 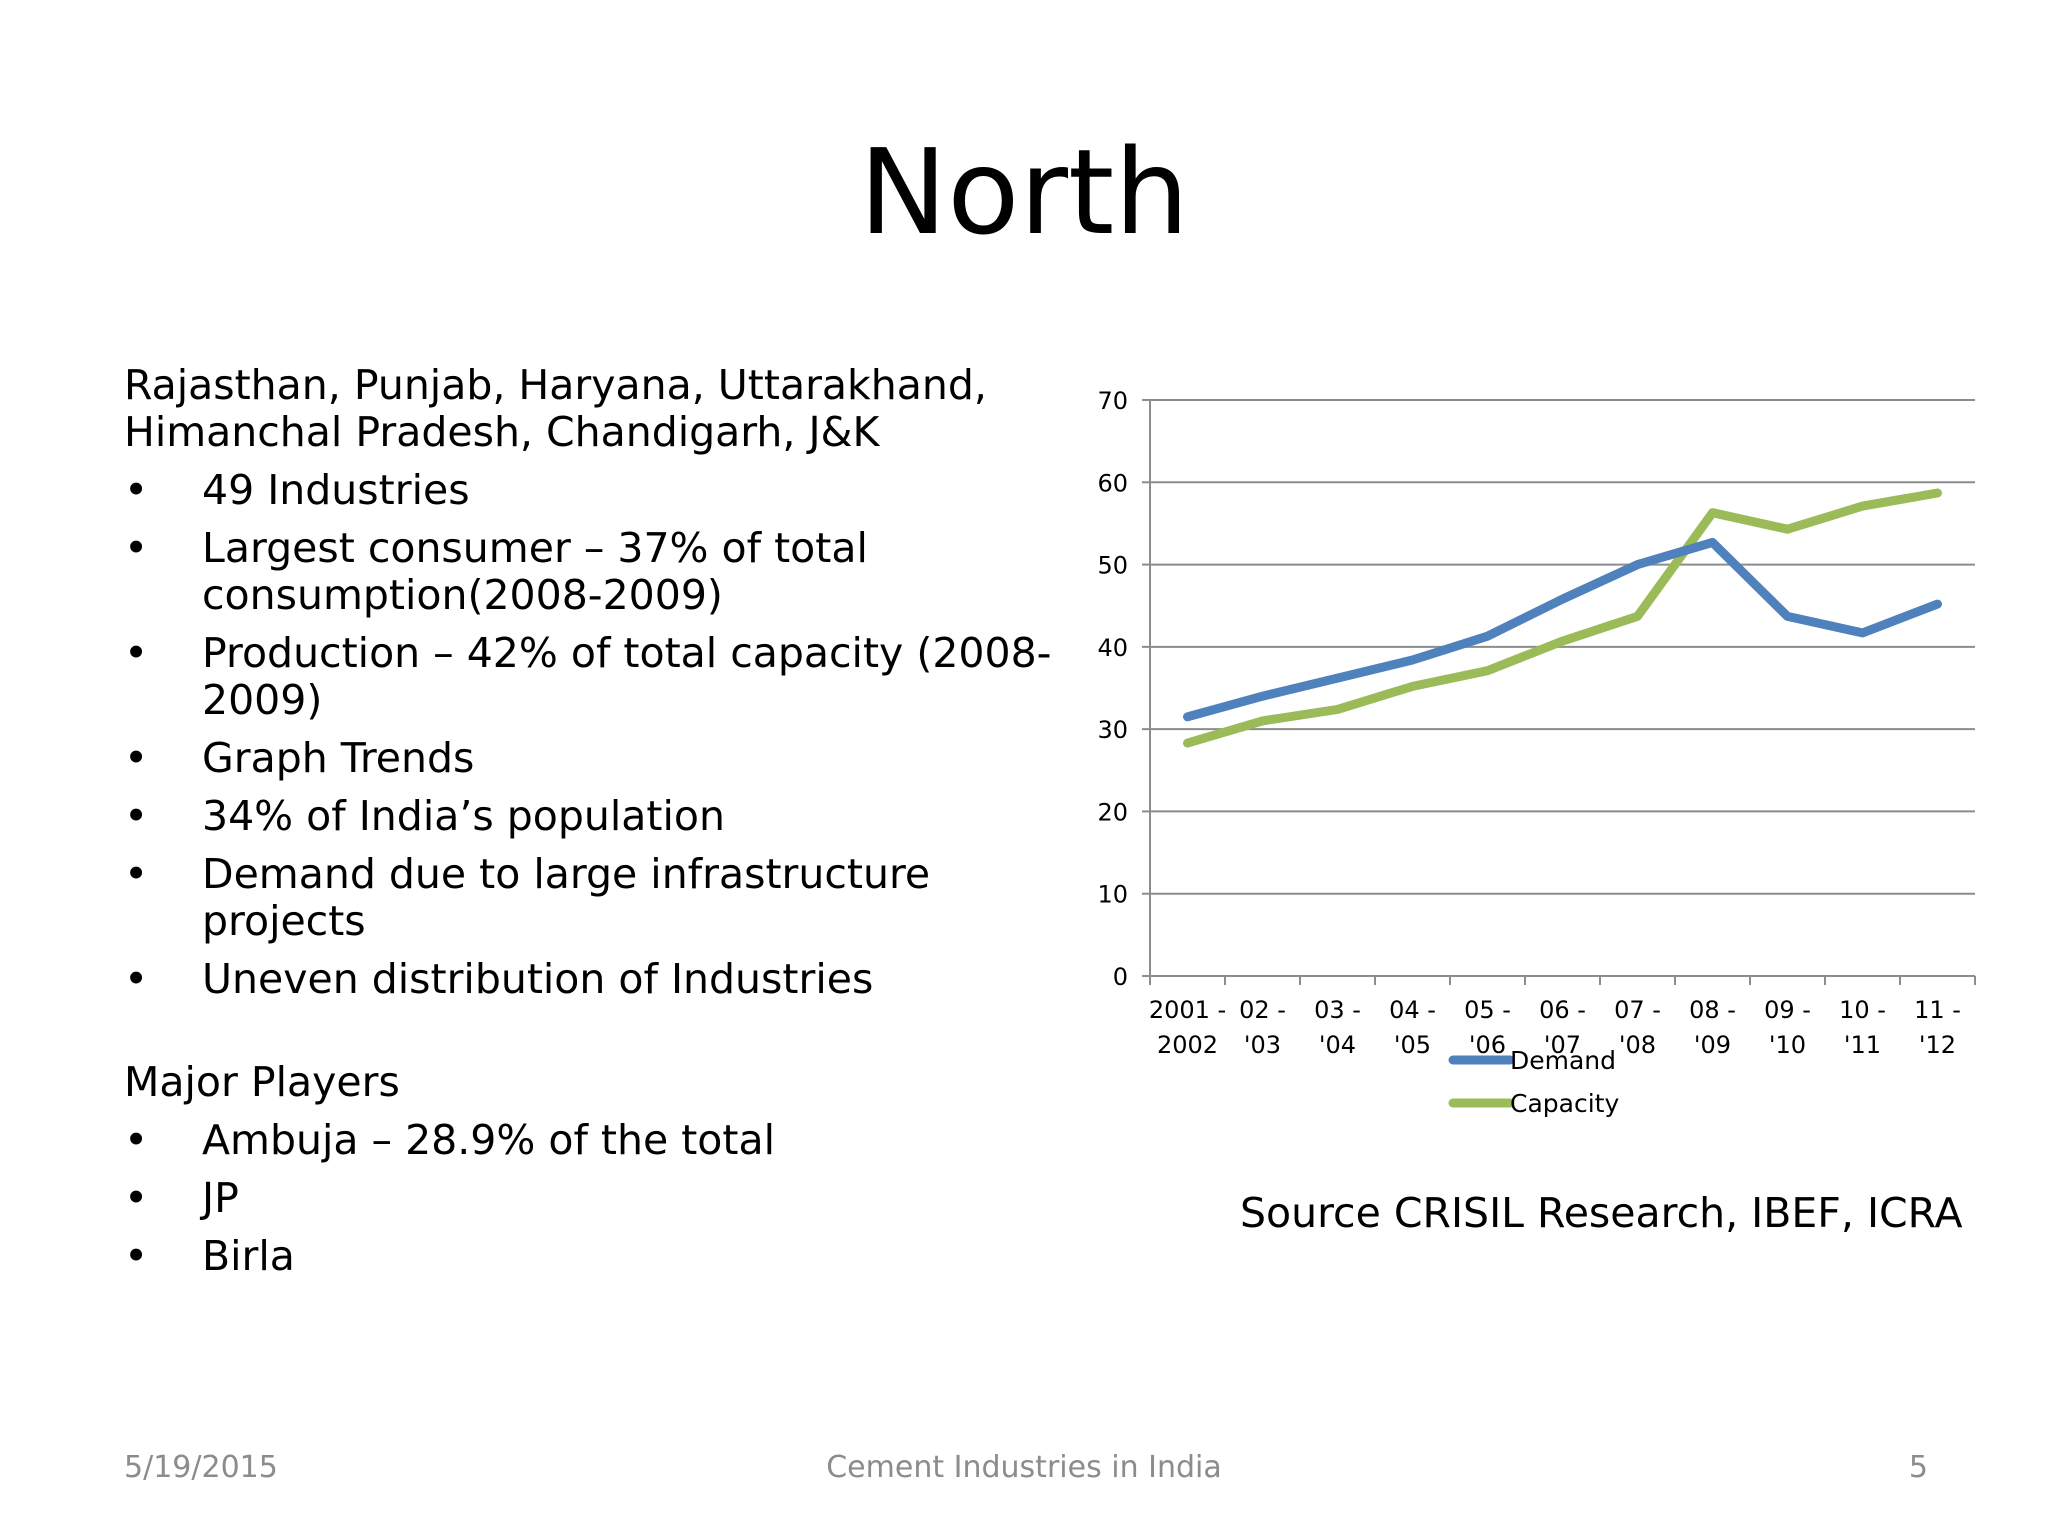 What do you see at coordinates (1262, 1045) in the screenshot?
I see `x-tick-label-line: '03` at bounding box center [1262, 1045].